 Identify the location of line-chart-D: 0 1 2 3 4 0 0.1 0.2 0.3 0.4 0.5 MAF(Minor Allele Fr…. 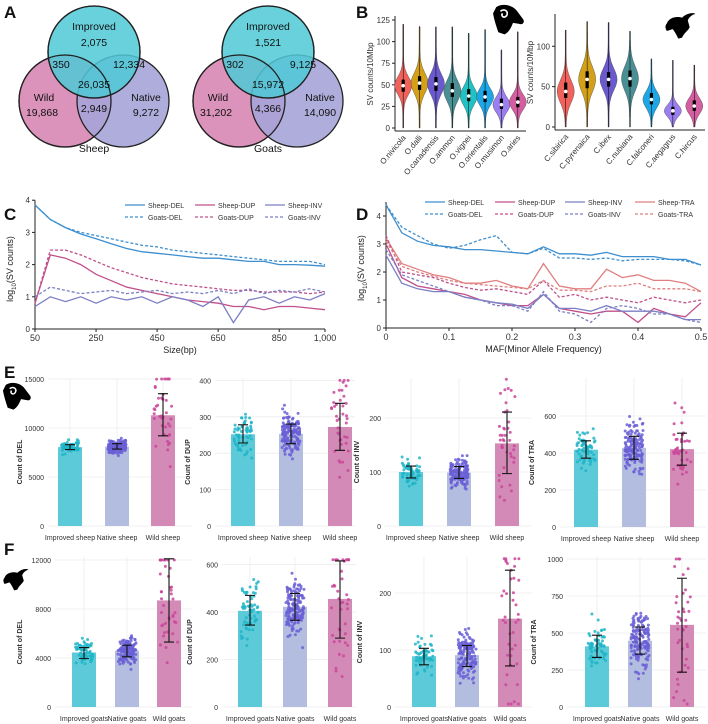
(531, 277).